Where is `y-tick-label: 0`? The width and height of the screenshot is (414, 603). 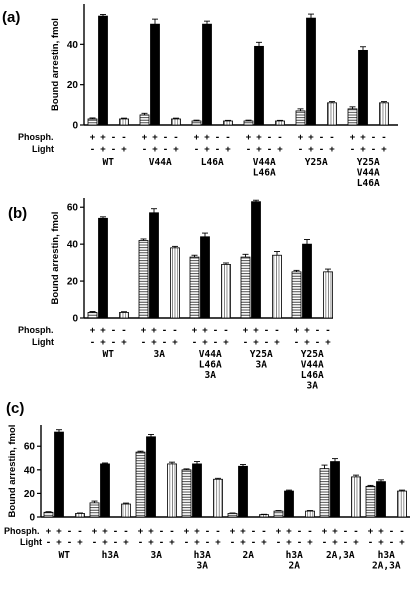 y-tick-label: 0 is located at coordinates (32, 518).